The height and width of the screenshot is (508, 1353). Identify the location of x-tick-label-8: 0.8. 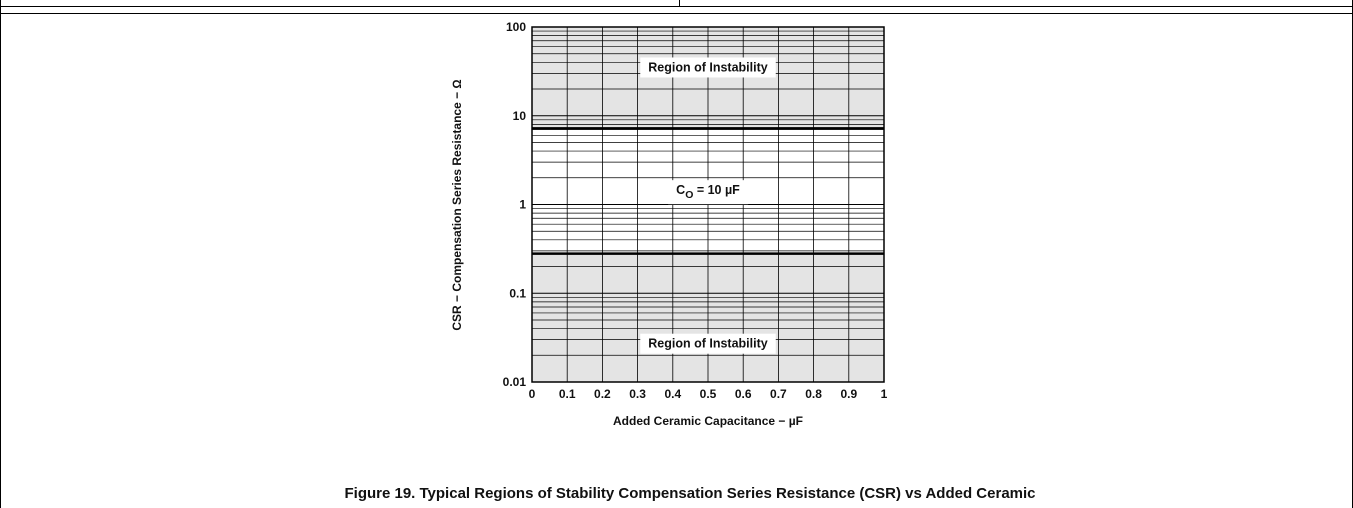
(813, 394).